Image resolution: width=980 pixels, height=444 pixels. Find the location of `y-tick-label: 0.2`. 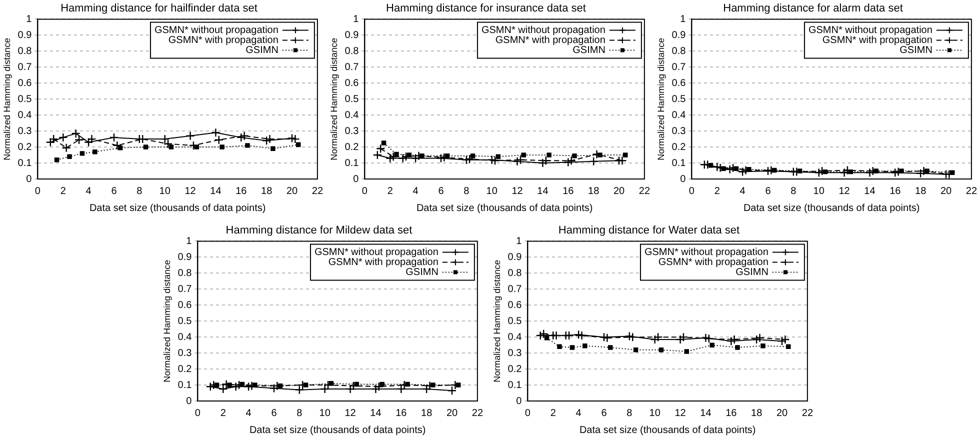

y-tick-label: 0.2 is located at coordinates (185, 369).